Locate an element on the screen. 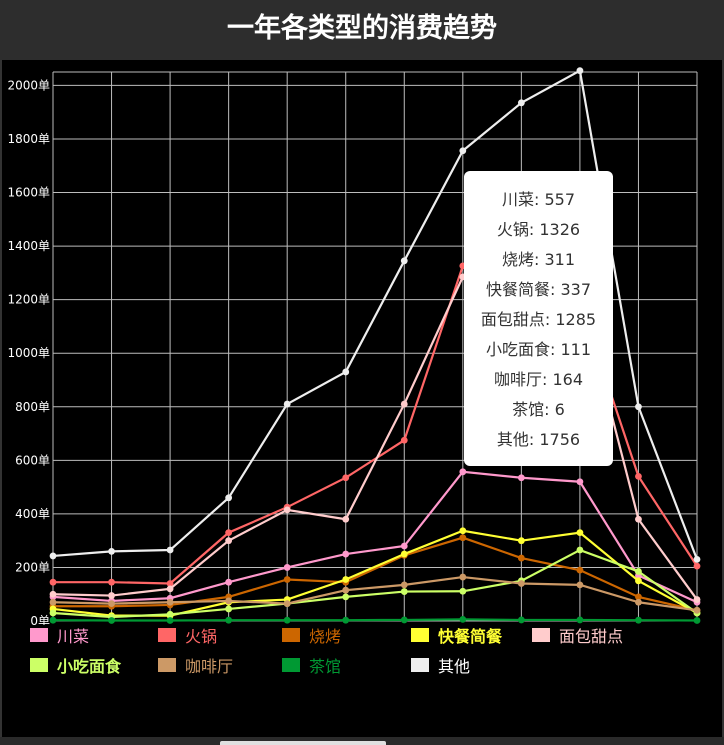  y-tick-label: 1200单 is located at coordinates (28, 300).